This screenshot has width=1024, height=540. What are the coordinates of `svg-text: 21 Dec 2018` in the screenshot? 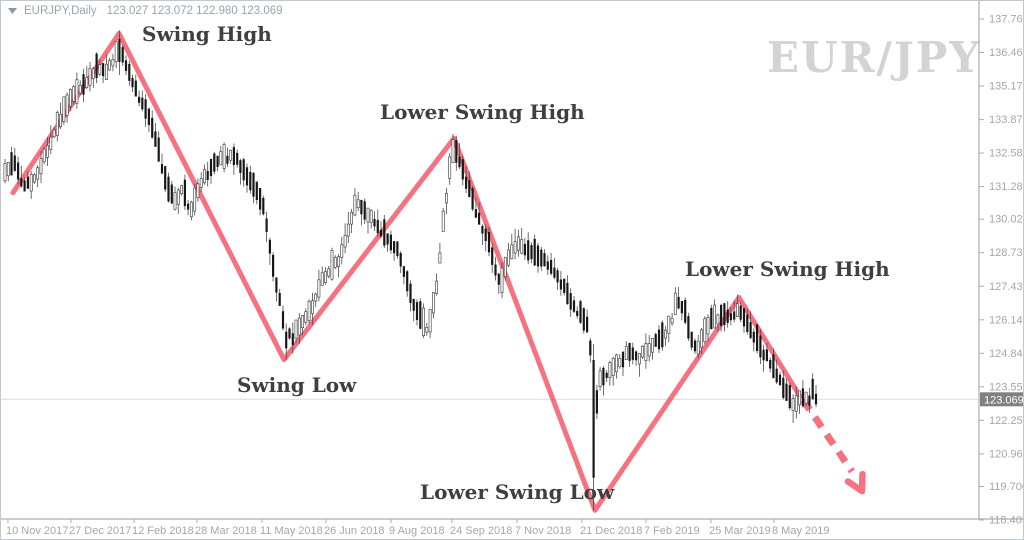 It's located at (611, 531).